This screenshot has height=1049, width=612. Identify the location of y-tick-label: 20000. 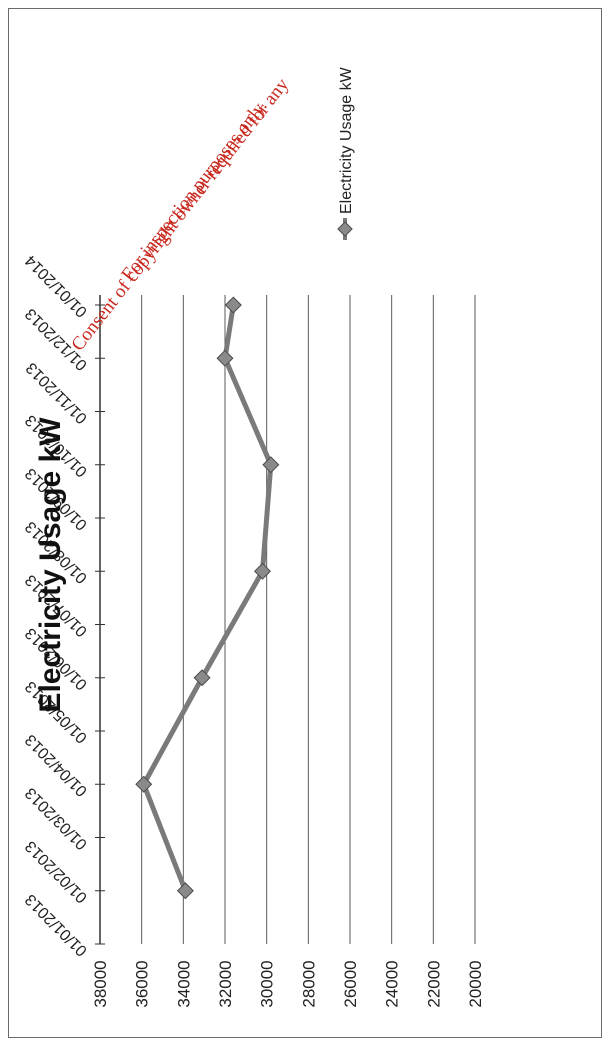
(475, 983).